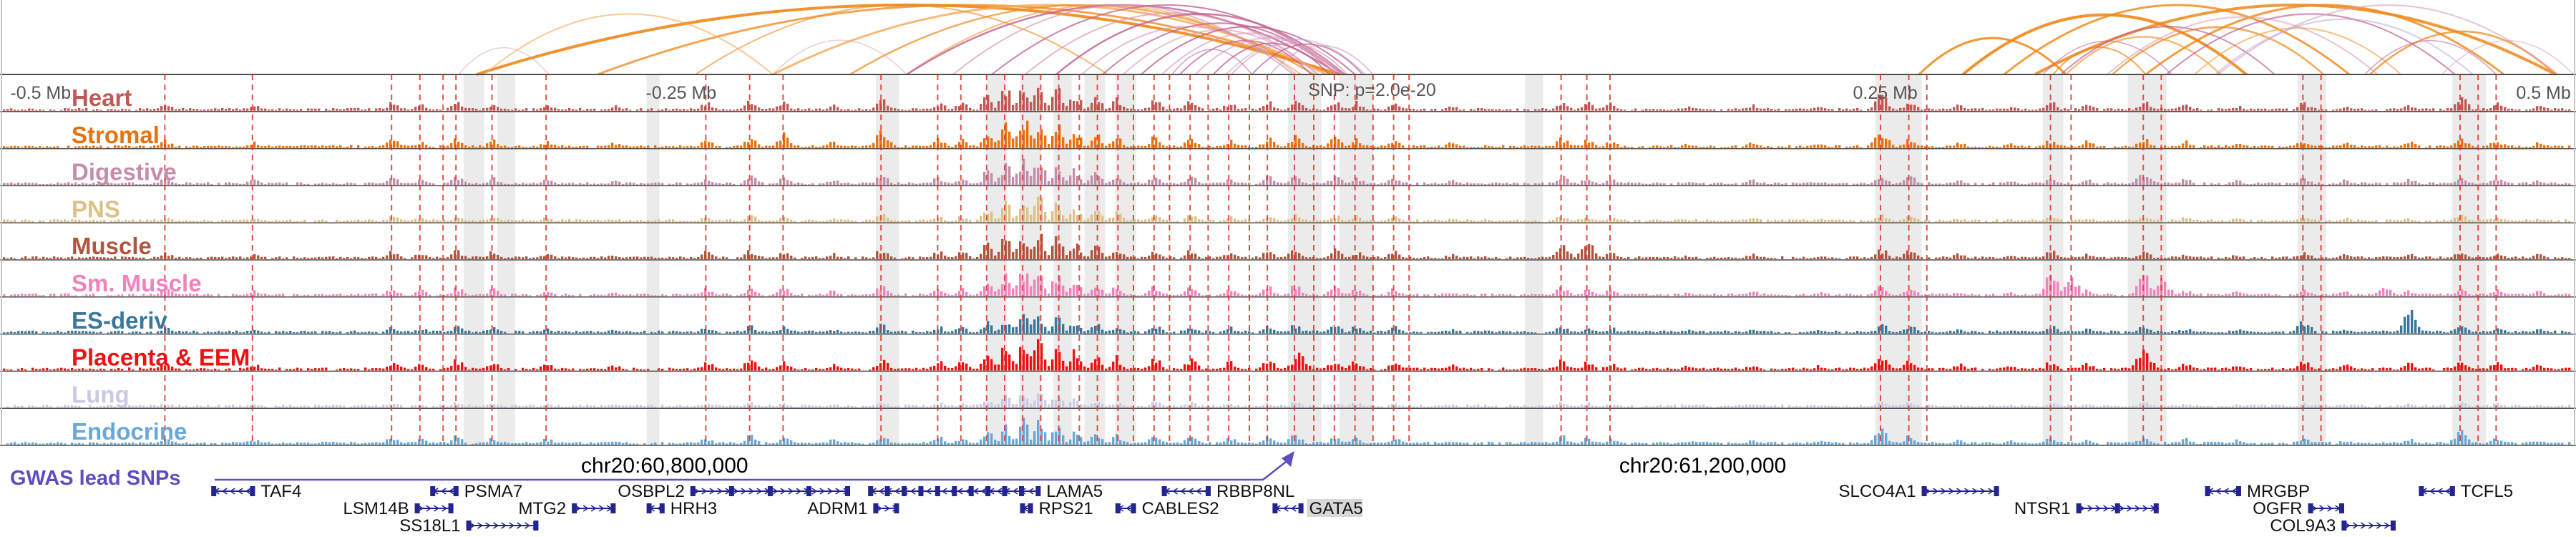 The image size is (2576, 537). What do you see at coordinates (1885, 93) in the screenshot?
I see `axis-tick-label: 0.25 Mb` at bounding box center [1885, 93].